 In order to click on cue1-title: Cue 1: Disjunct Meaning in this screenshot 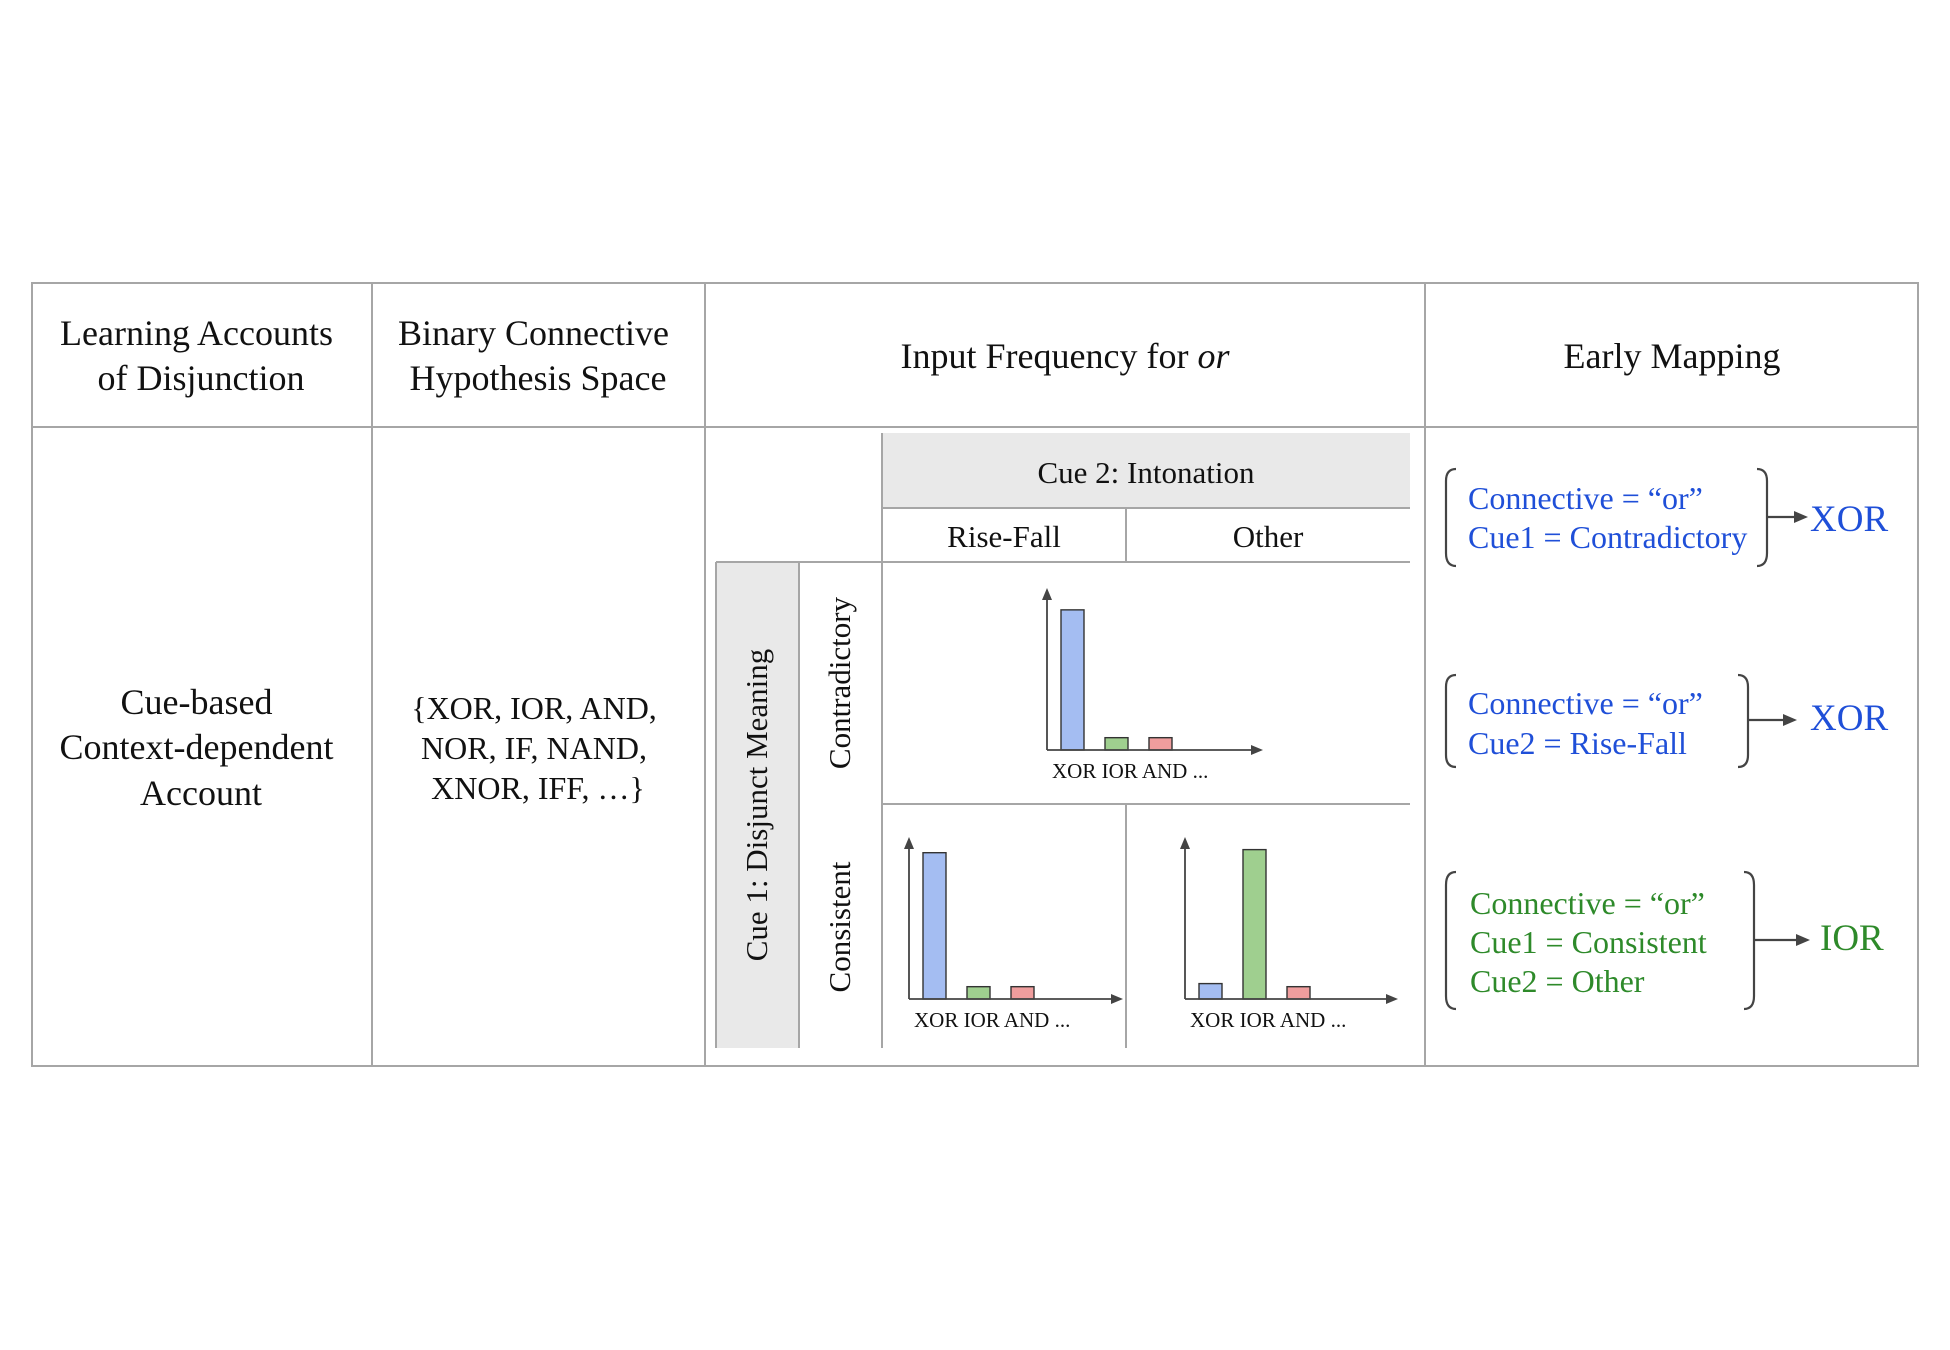, I will do `click(756, 805)`.